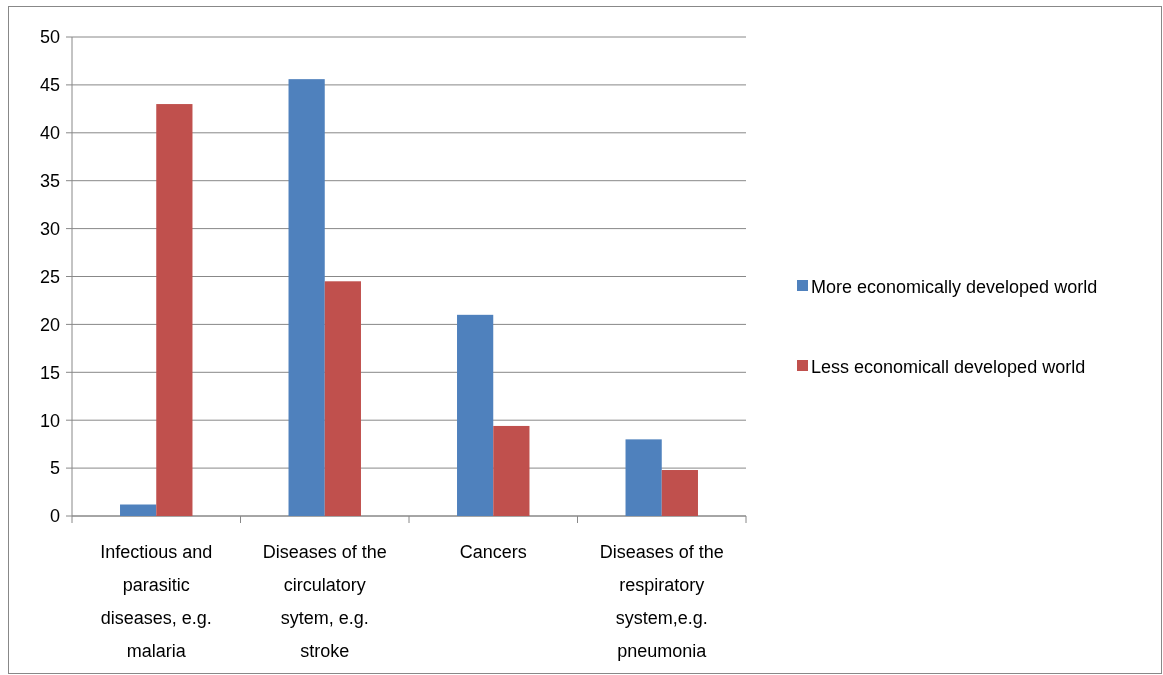  What do you see at coordinates (49, 133) in the screenshot?
I see `y-tick-label: 40` at bounding box center [49, 133].